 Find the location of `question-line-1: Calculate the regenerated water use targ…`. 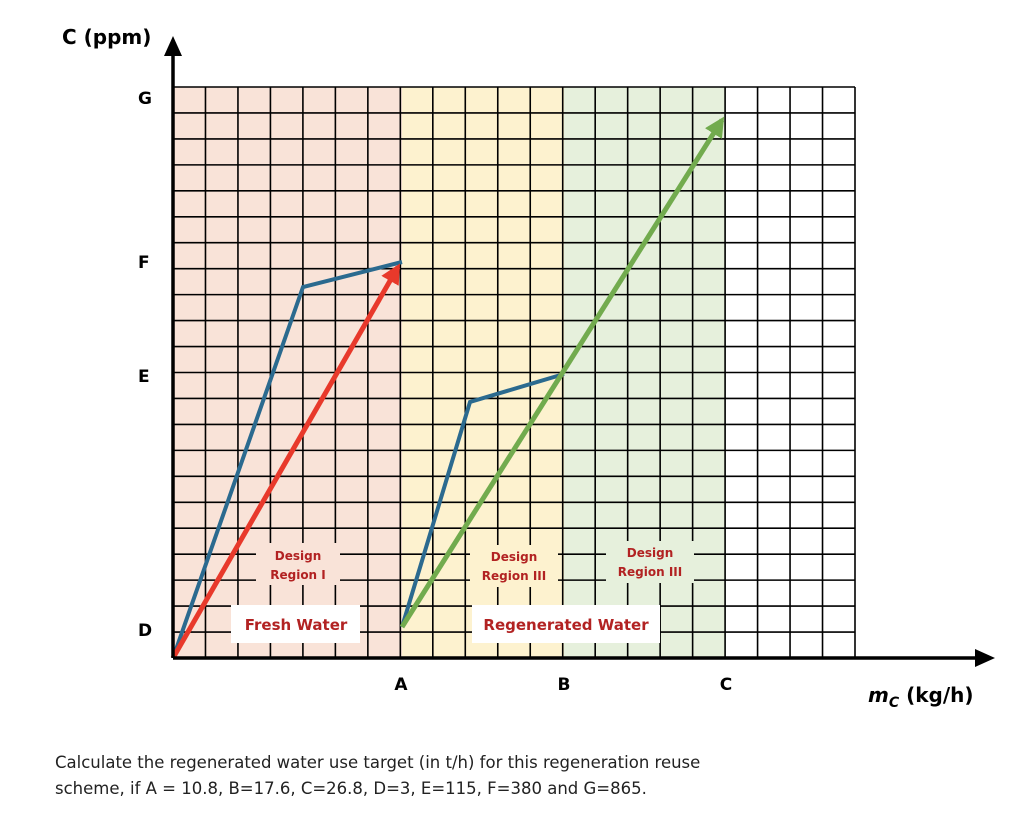

question-line-1: Calculate the regenerated water use targ… is located at coordinates (378, 762).